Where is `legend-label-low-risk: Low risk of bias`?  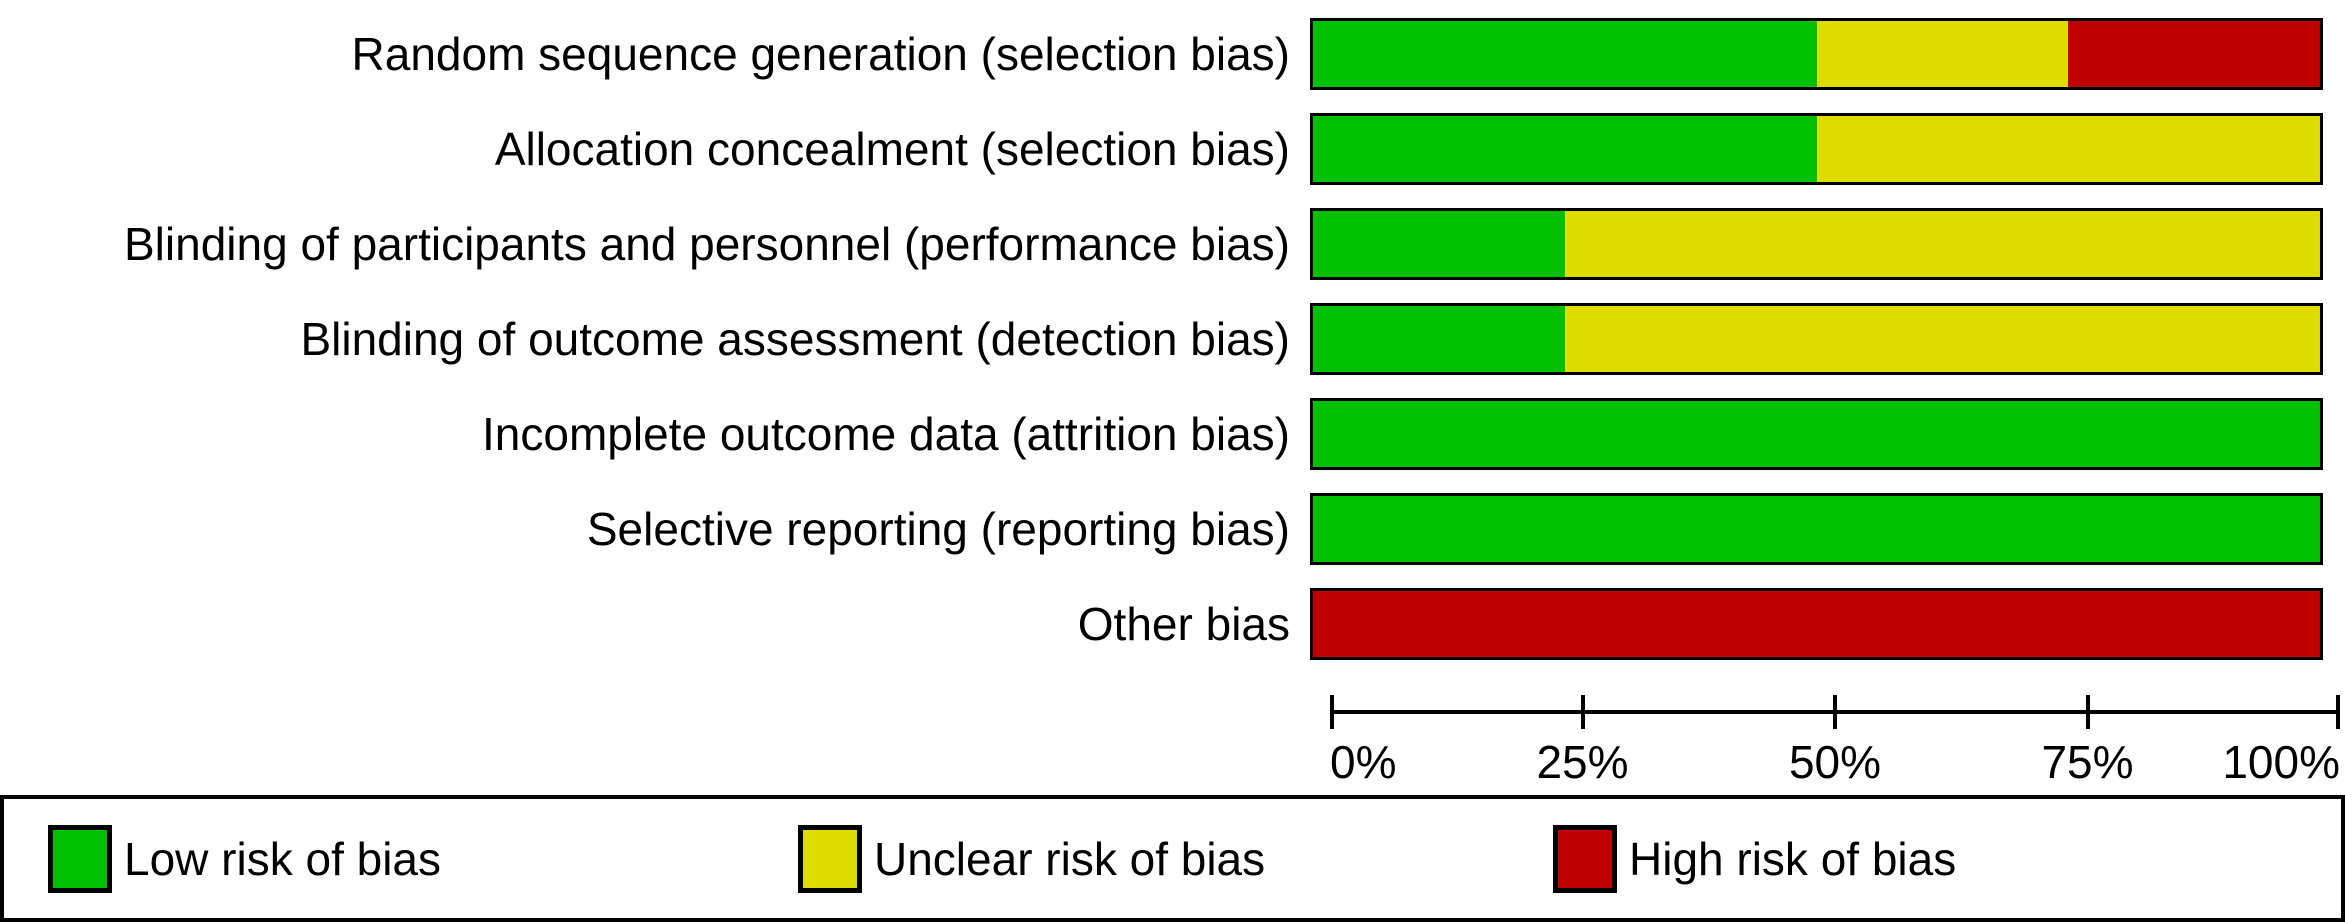 legend-label-low-risk: Low risk of bias is located at coordinates (283, 858).